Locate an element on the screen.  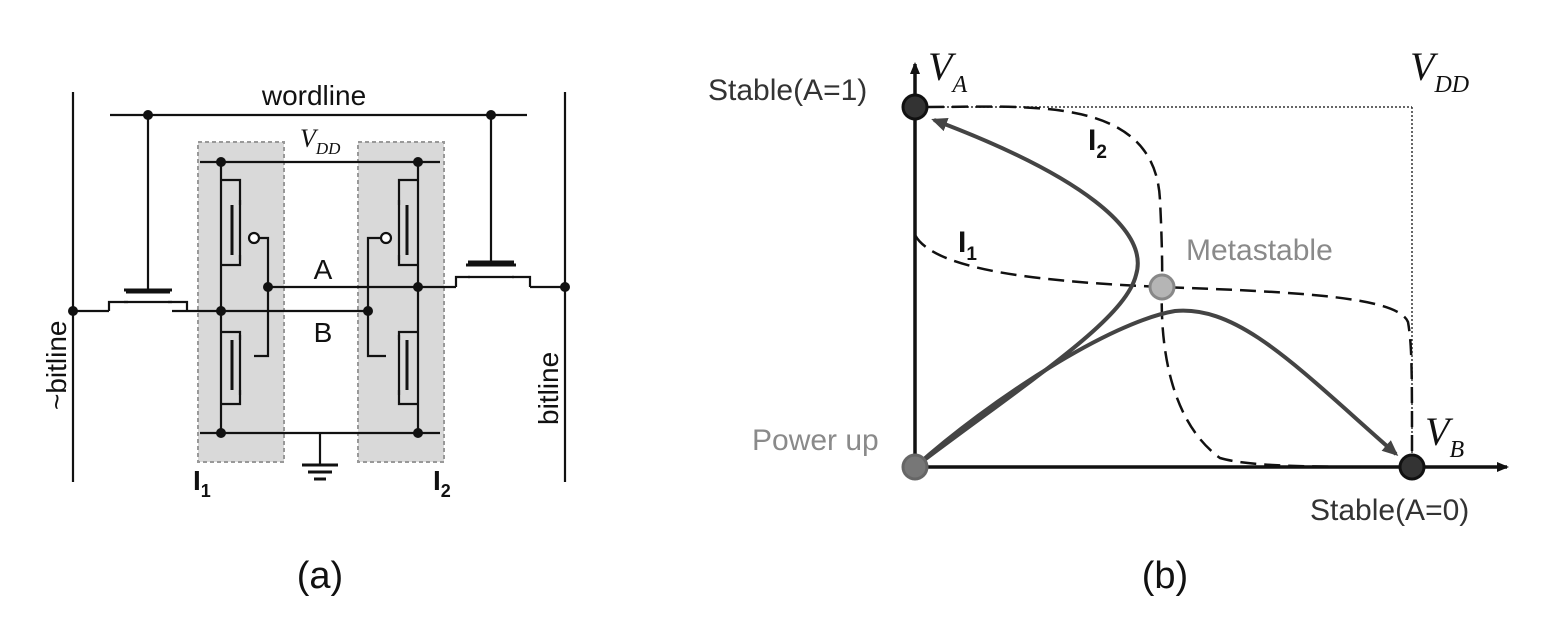
node-a-label: A is located at coordinates (323, 269).